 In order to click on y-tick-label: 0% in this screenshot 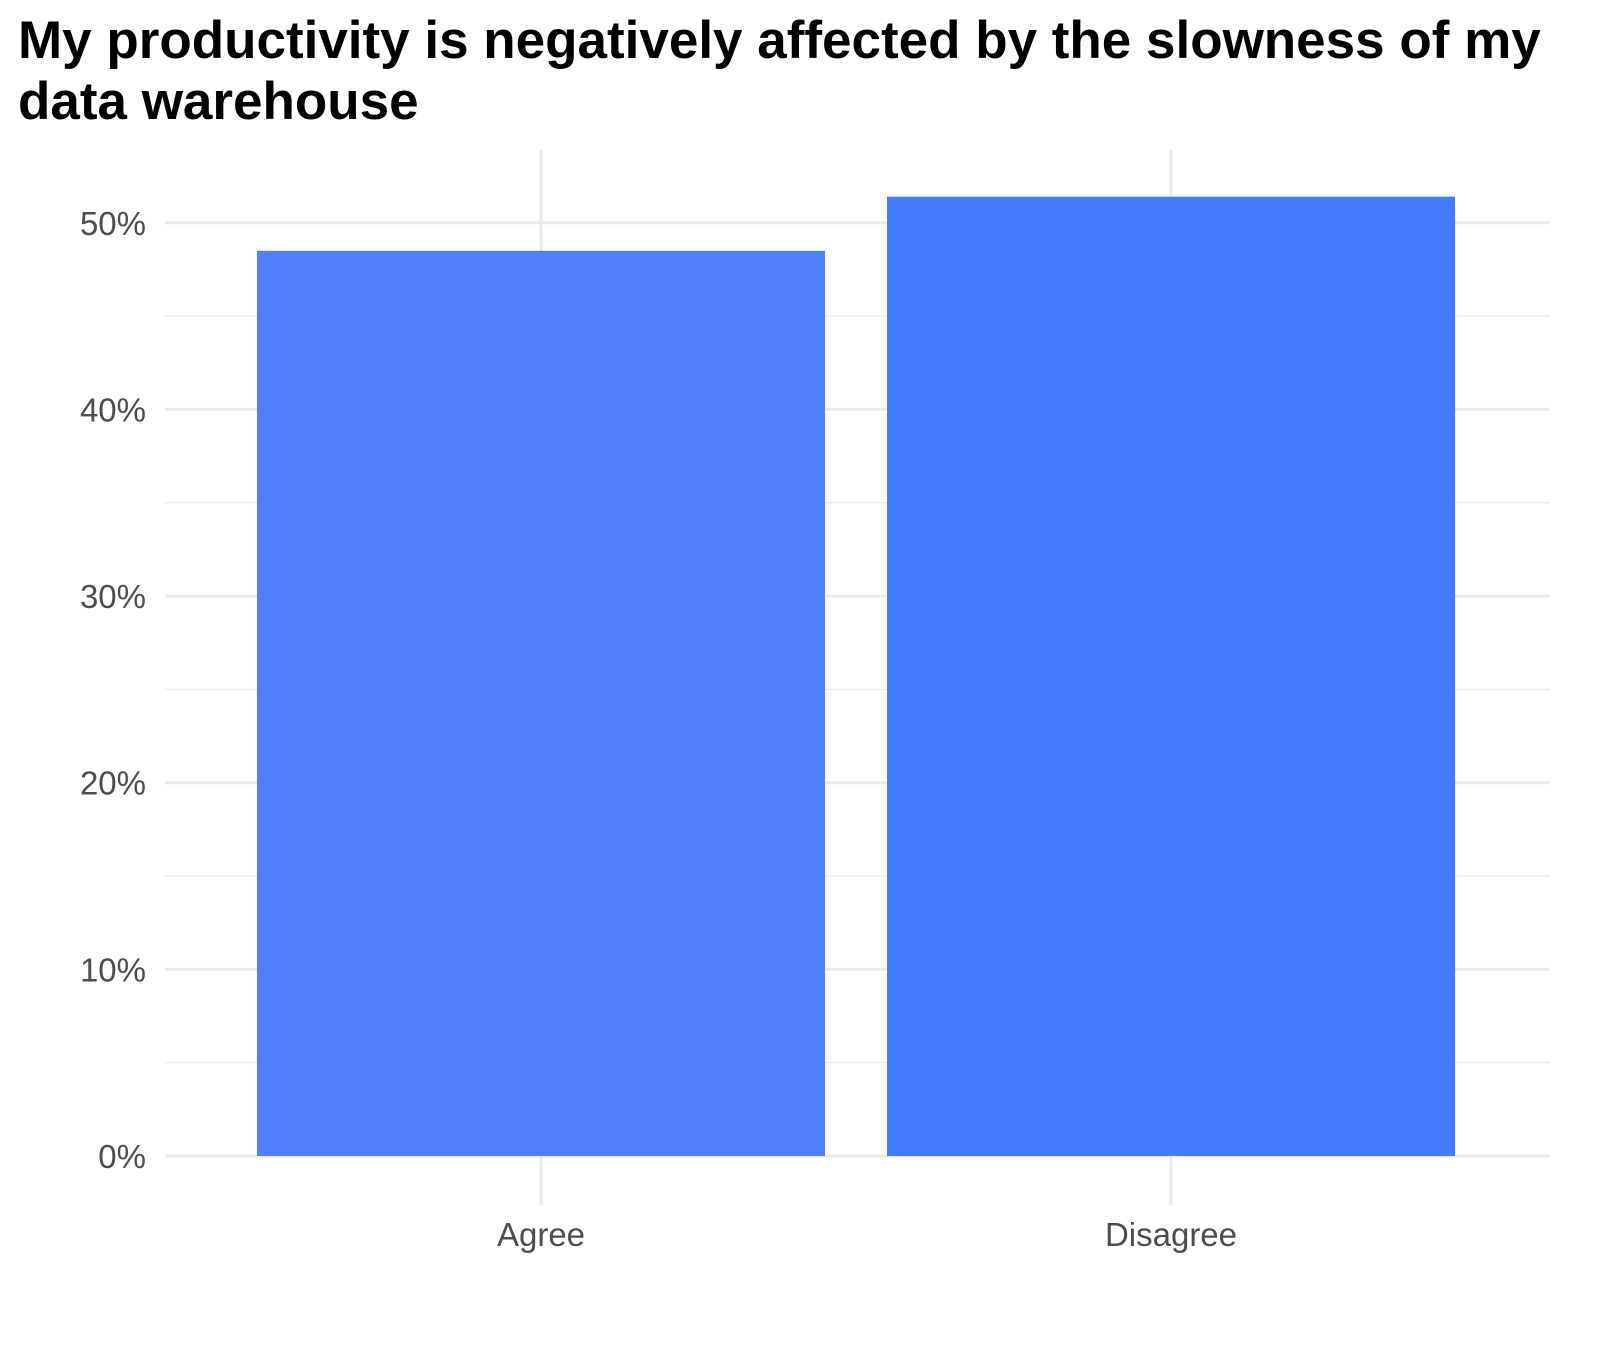, I will do `click(122, 1156)`.